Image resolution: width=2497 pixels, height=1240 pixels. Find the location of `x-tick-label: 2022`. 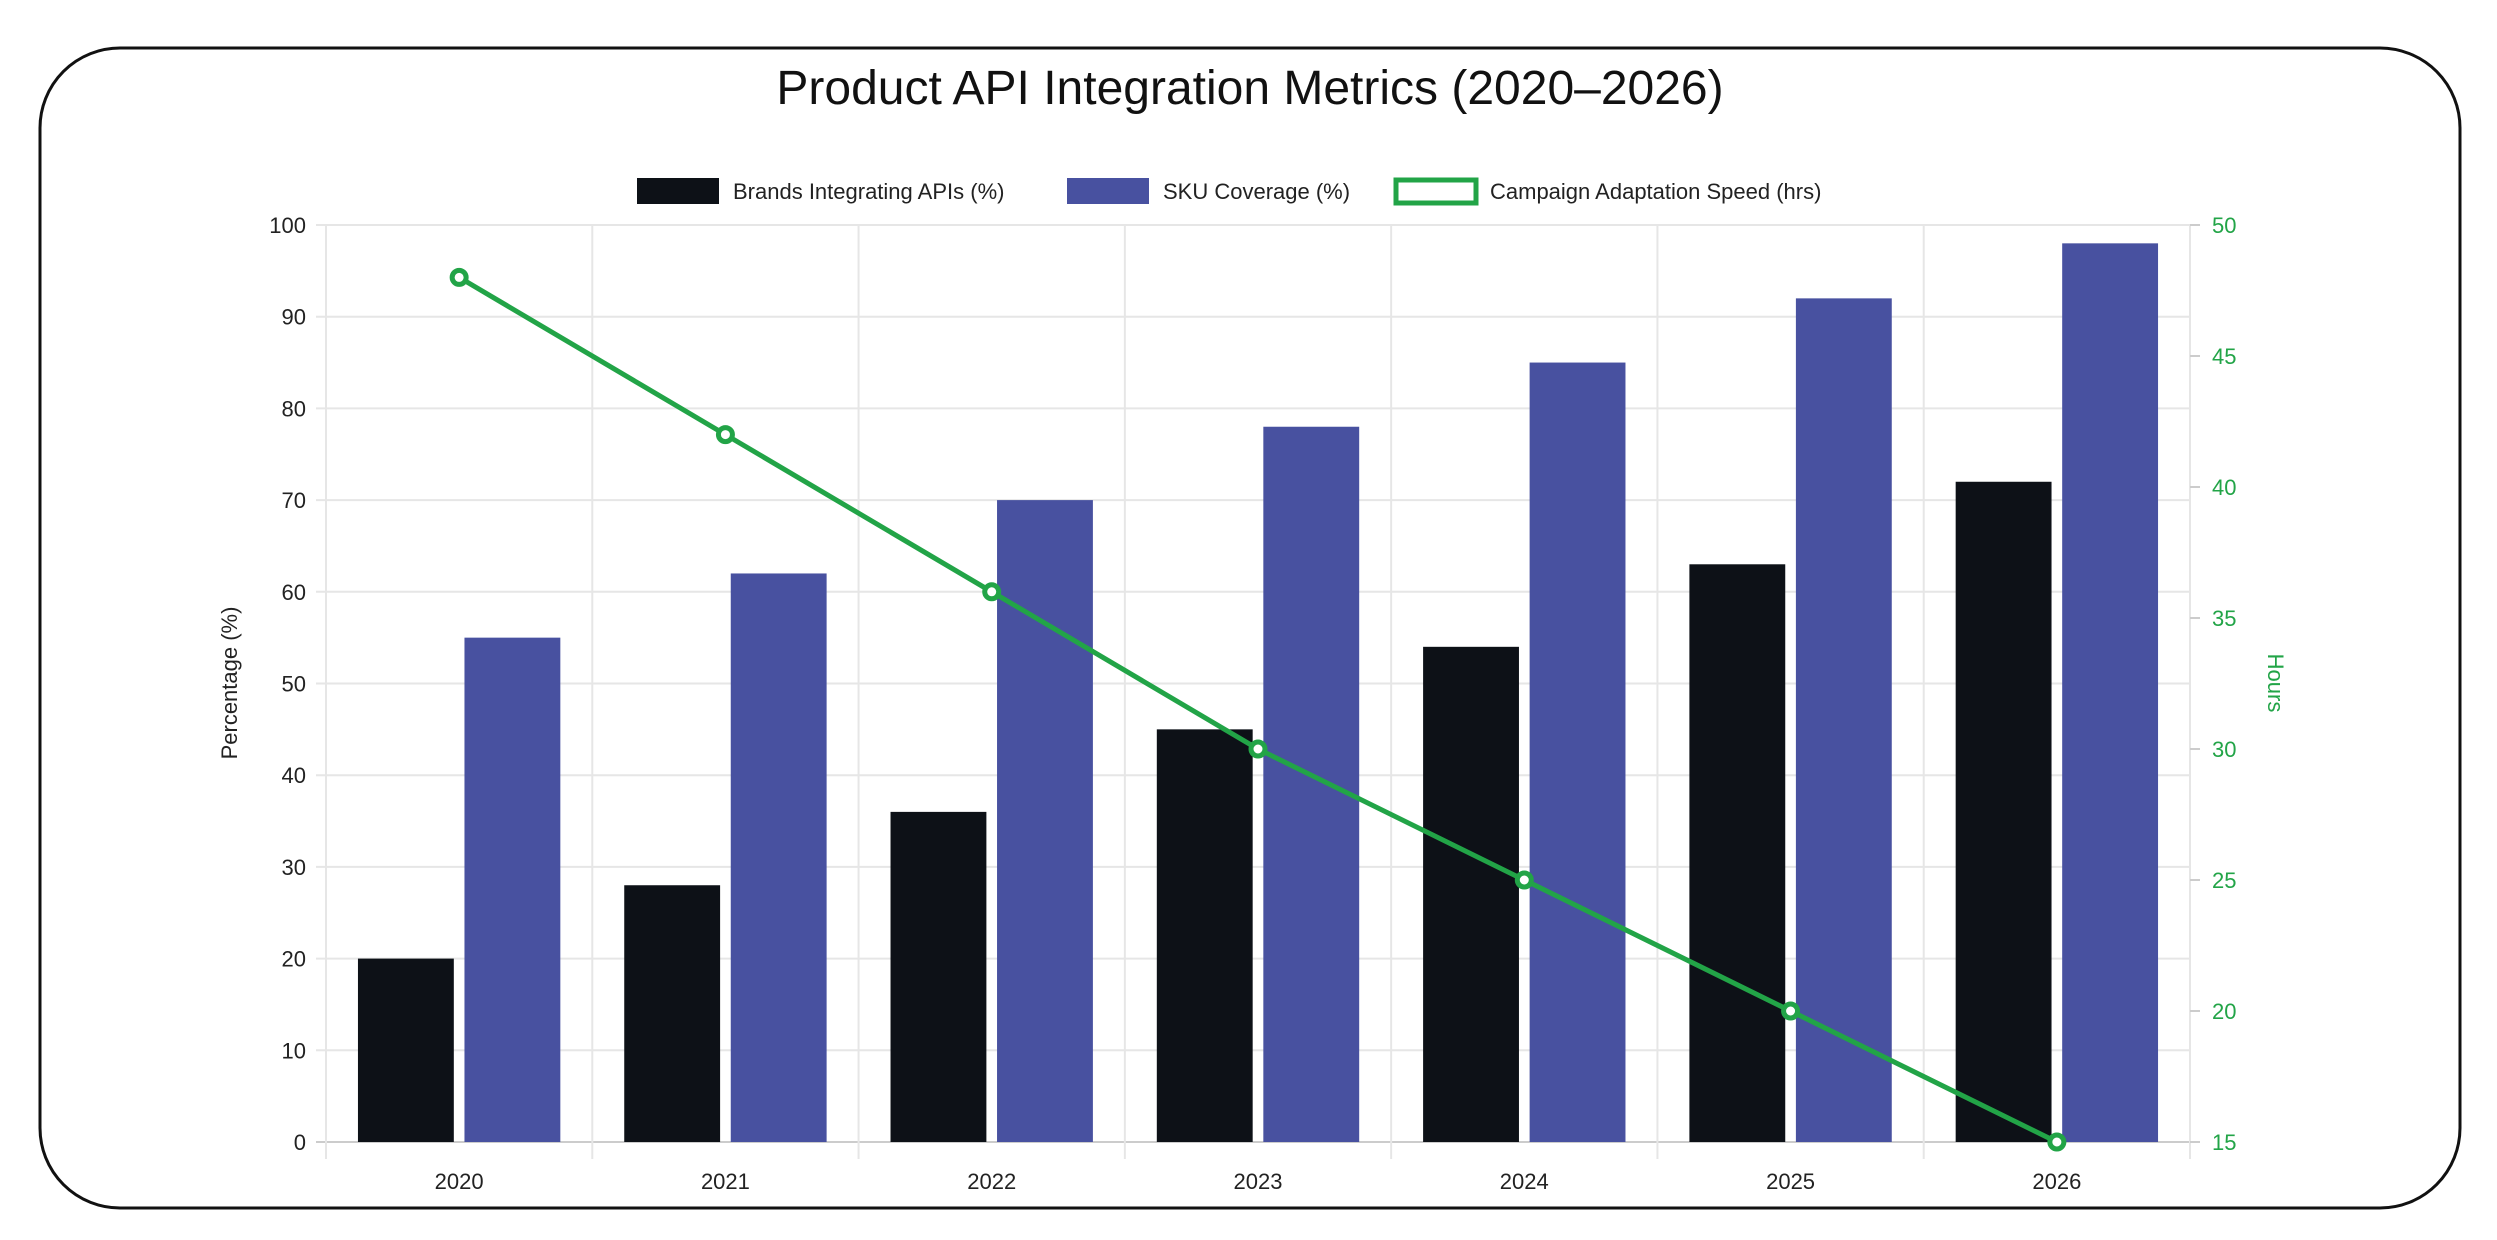

x-tick-label: 2022 is located at coordinates (991, 1181).